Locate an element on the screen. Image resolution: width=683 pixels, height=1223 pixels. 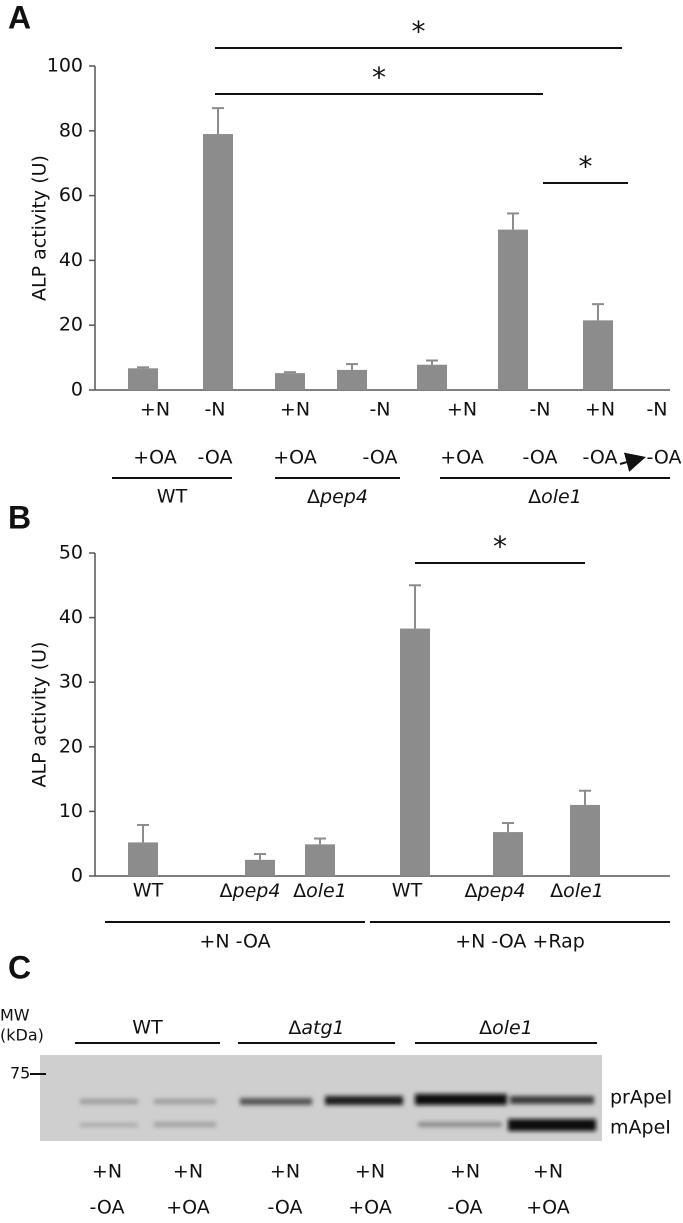
y-tick-label: 10 is located at coordinates (71, 811).